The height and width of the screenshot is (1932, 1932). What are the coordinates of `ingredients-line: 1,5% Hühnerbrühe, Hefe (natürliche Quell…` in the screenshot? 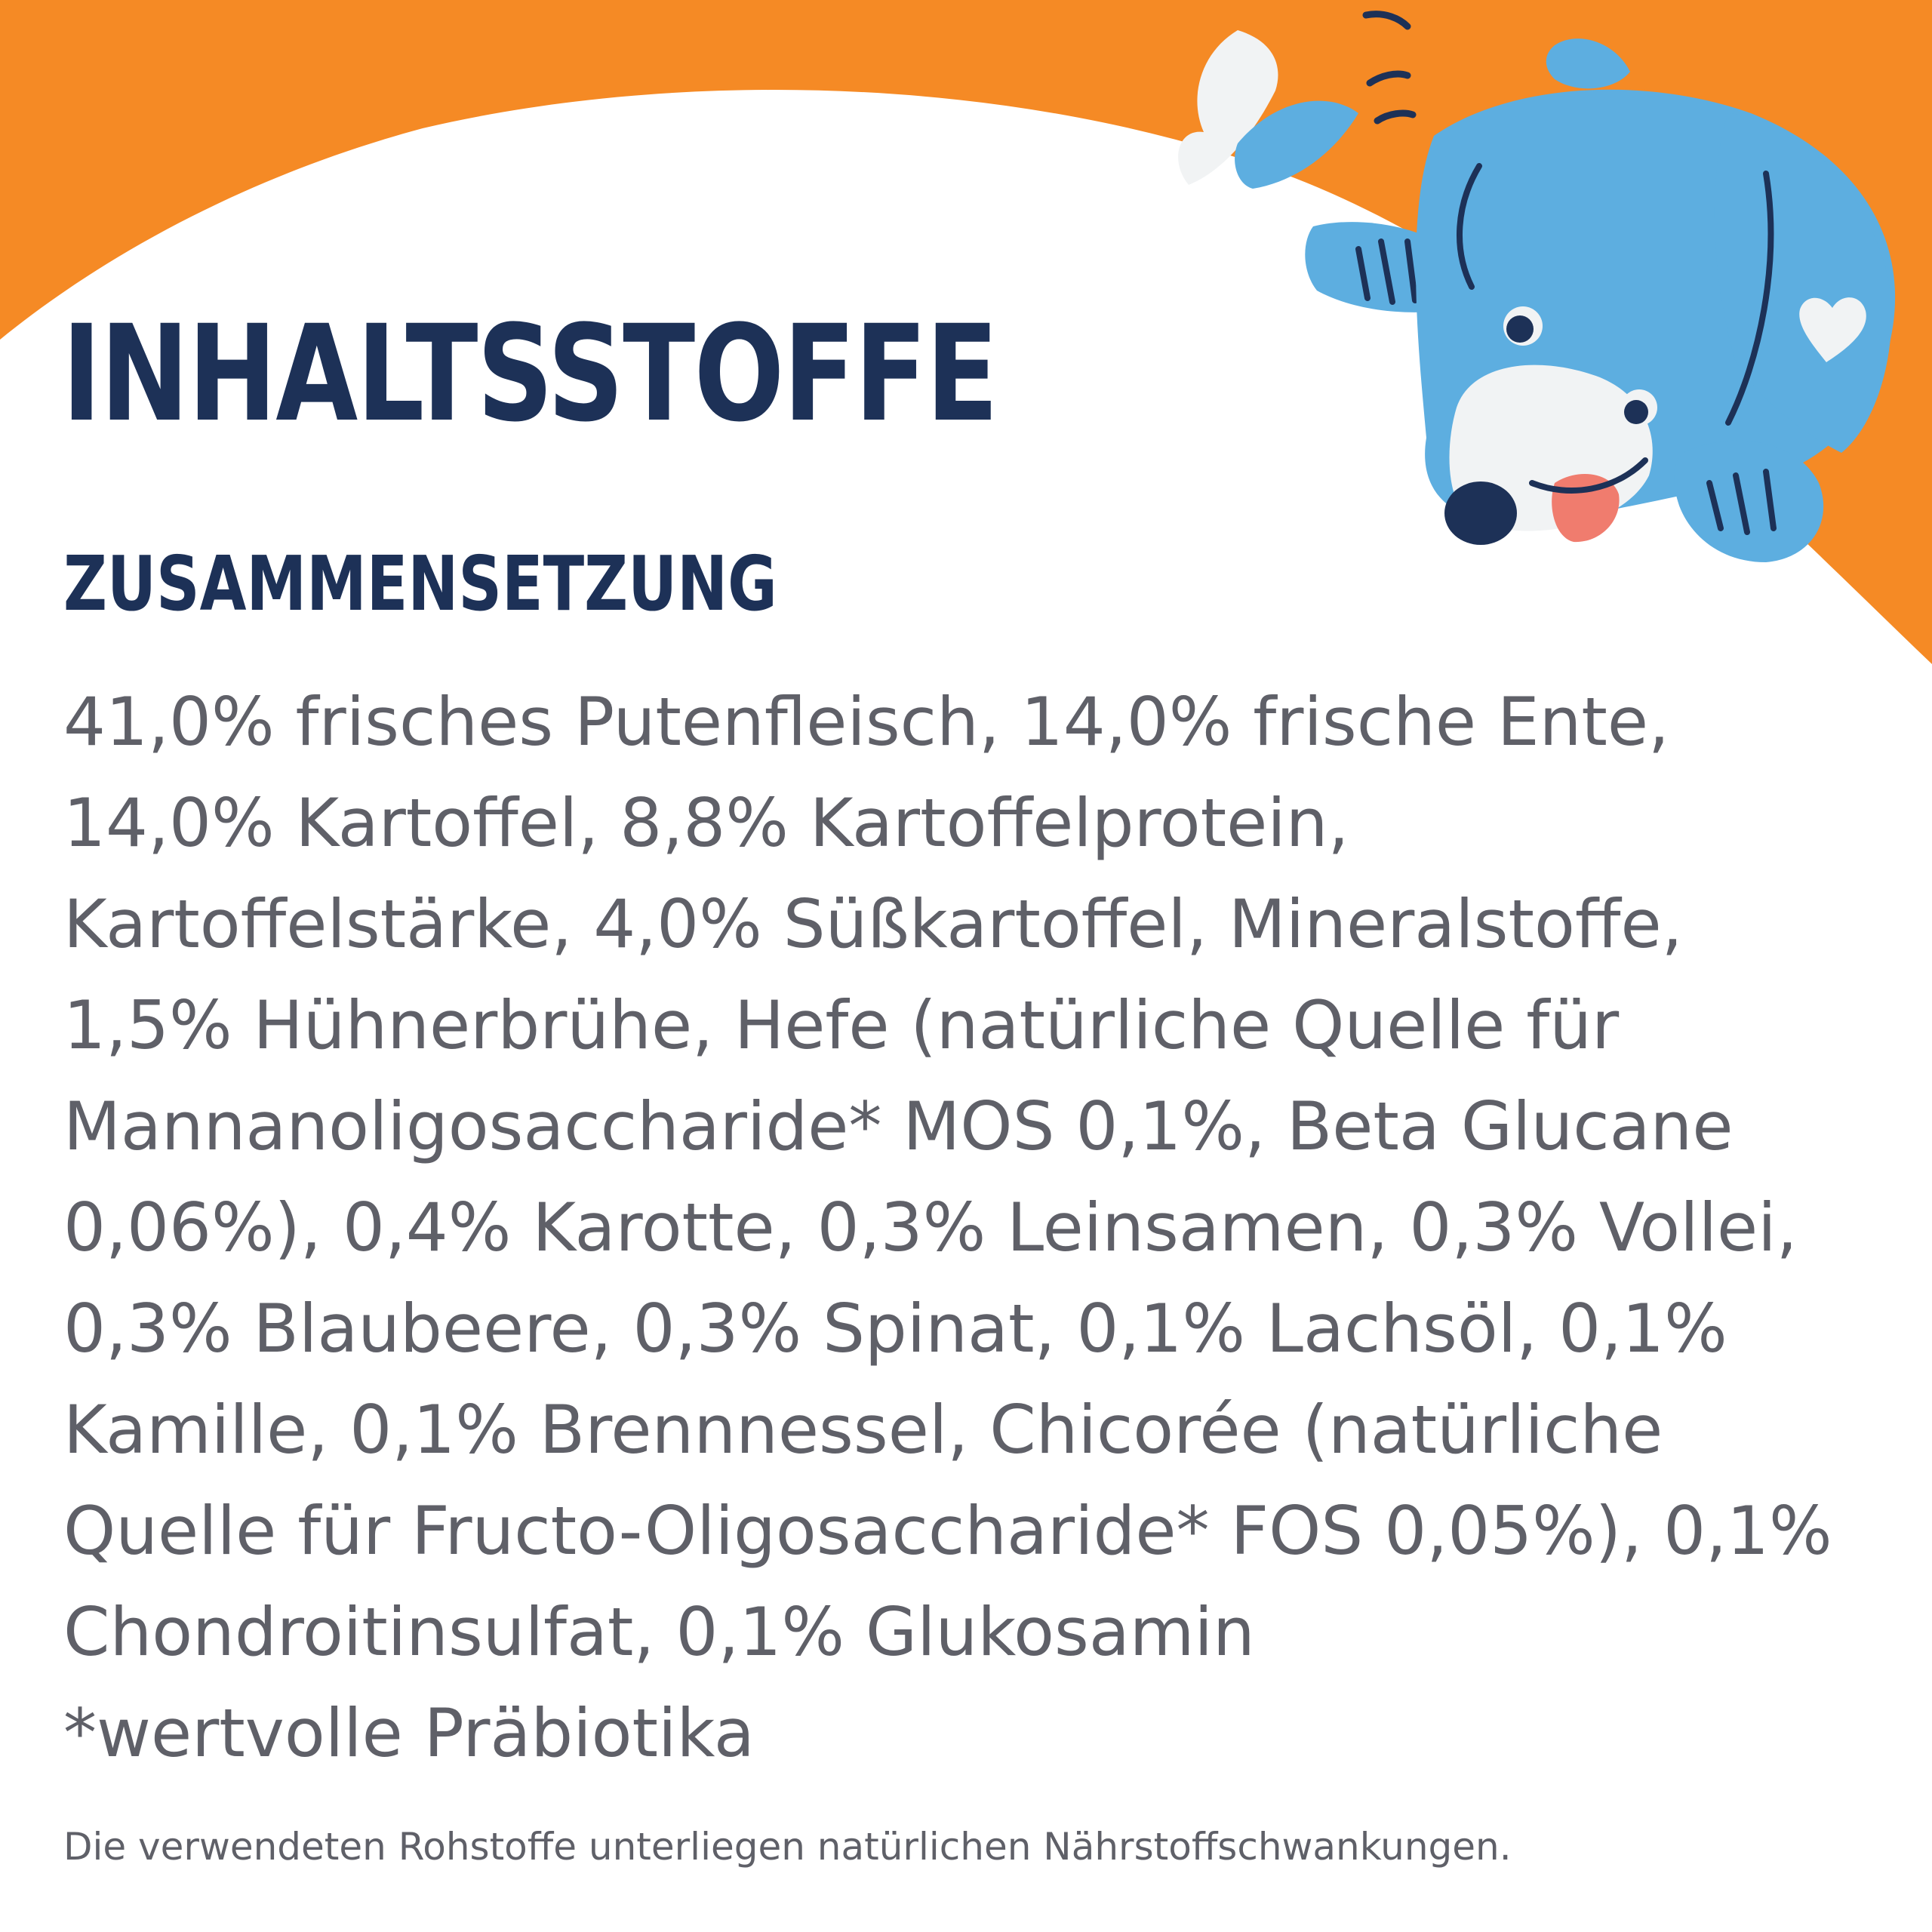 It's located at (841, 1025).